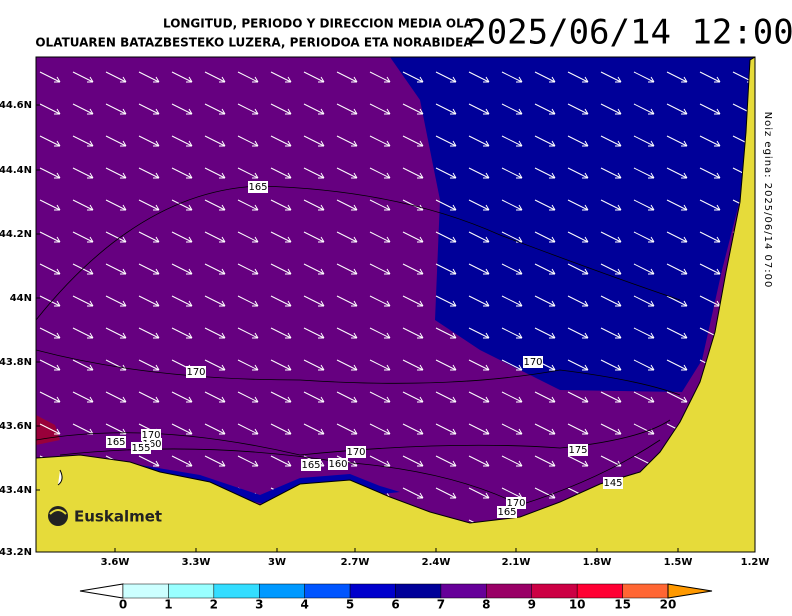 The width and height of the screenshot is (792, 616). I want to click on contour-label: 145, so click(612, 483).